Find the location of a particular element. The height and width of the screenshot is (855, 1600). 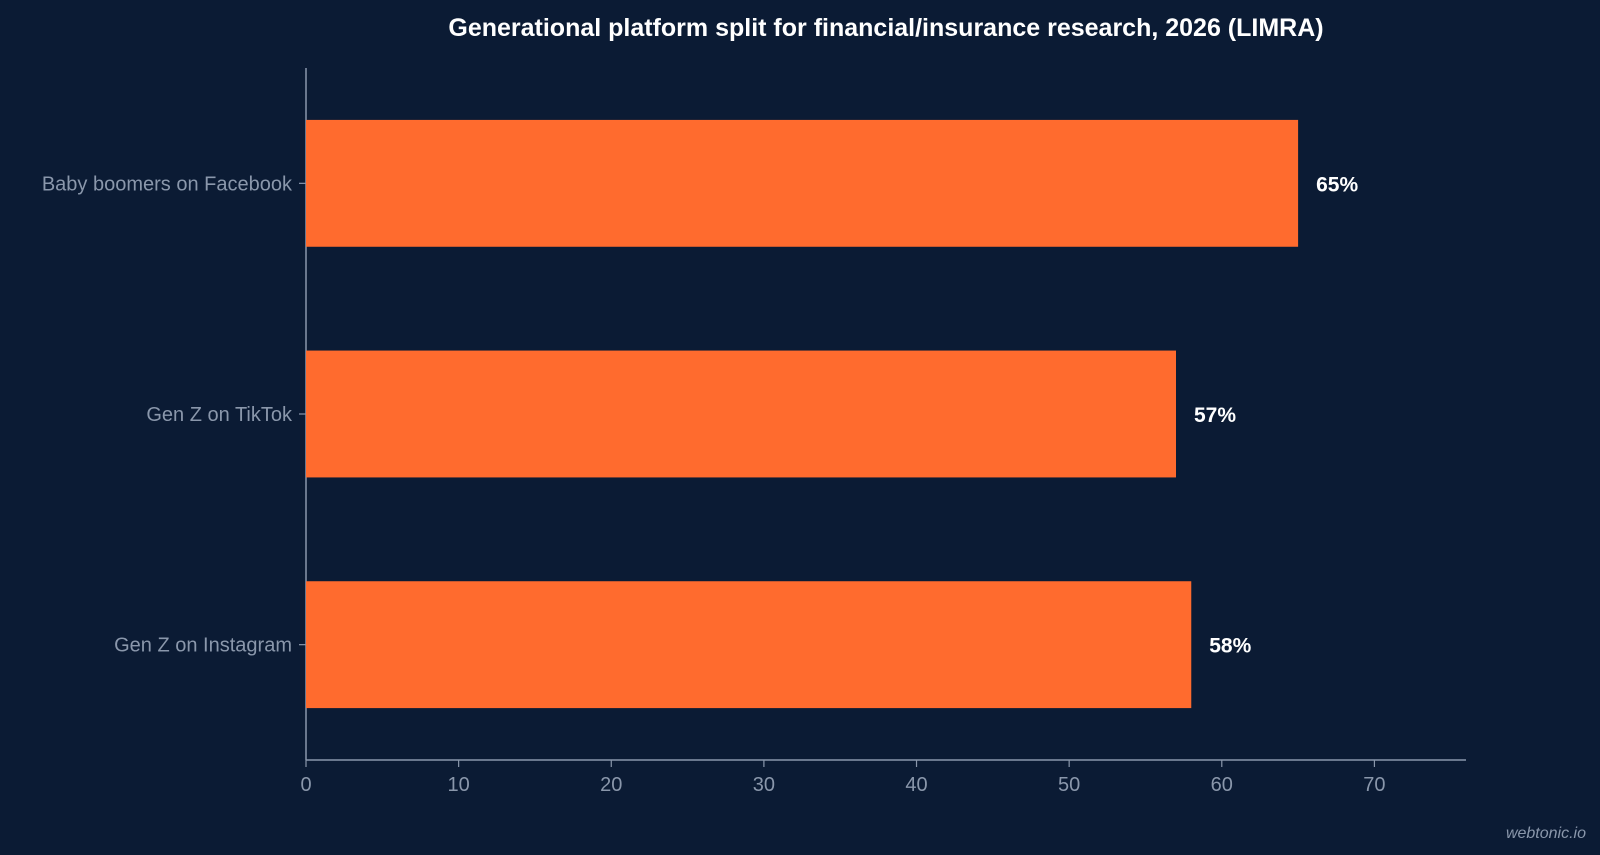

x-tick-label: 50 is located at coordinates (1069, 785).